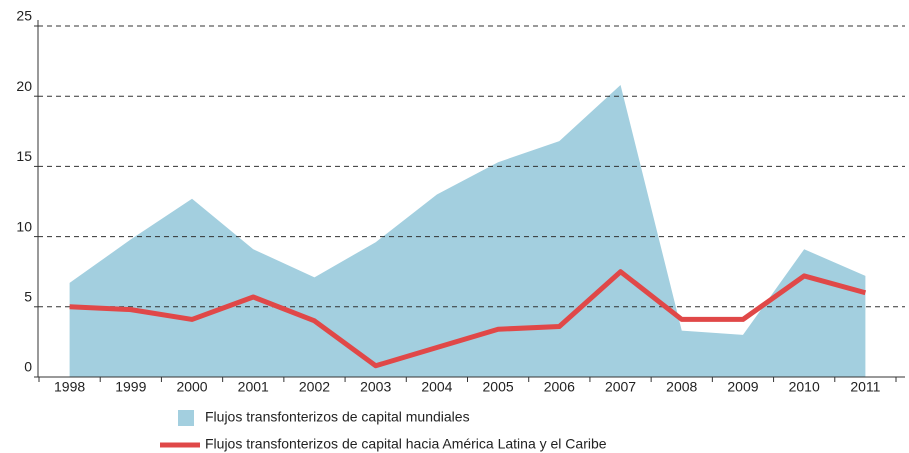 Image resolution: width=909 pixels, height=453 pixels. Describe the element at coordinates (681, 387) in the screenshot. I see `x-tick-label: 2008` at that location.